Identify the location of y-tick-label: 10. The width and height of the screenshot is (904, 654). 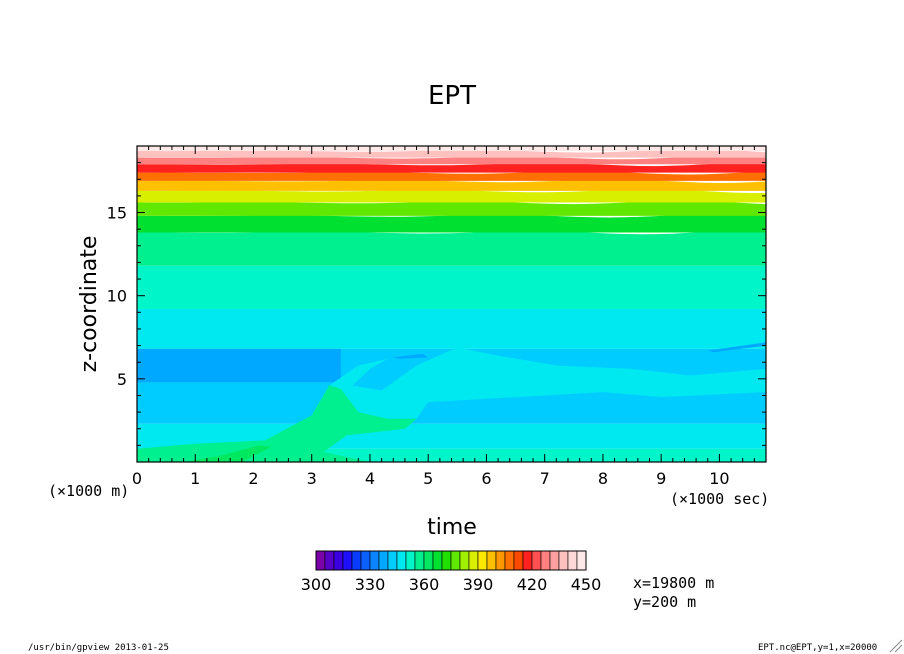
(117, 296).